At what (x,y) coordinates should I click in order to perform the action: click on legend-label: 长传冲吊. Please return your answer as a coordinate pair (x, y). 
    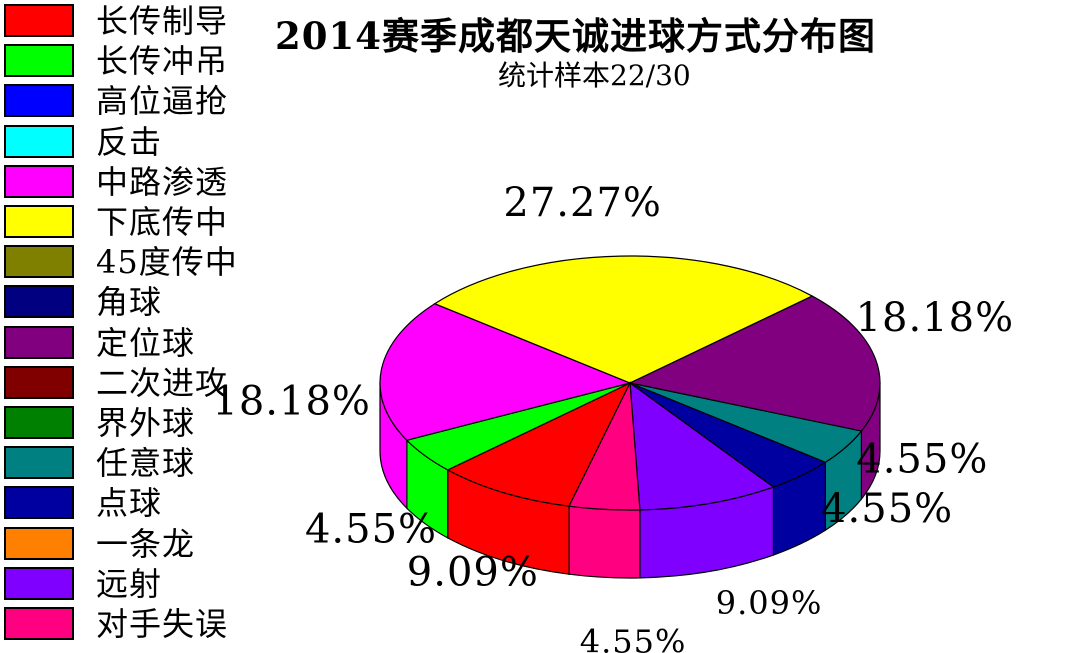
    Looking at the image, I should click on (162, 61).